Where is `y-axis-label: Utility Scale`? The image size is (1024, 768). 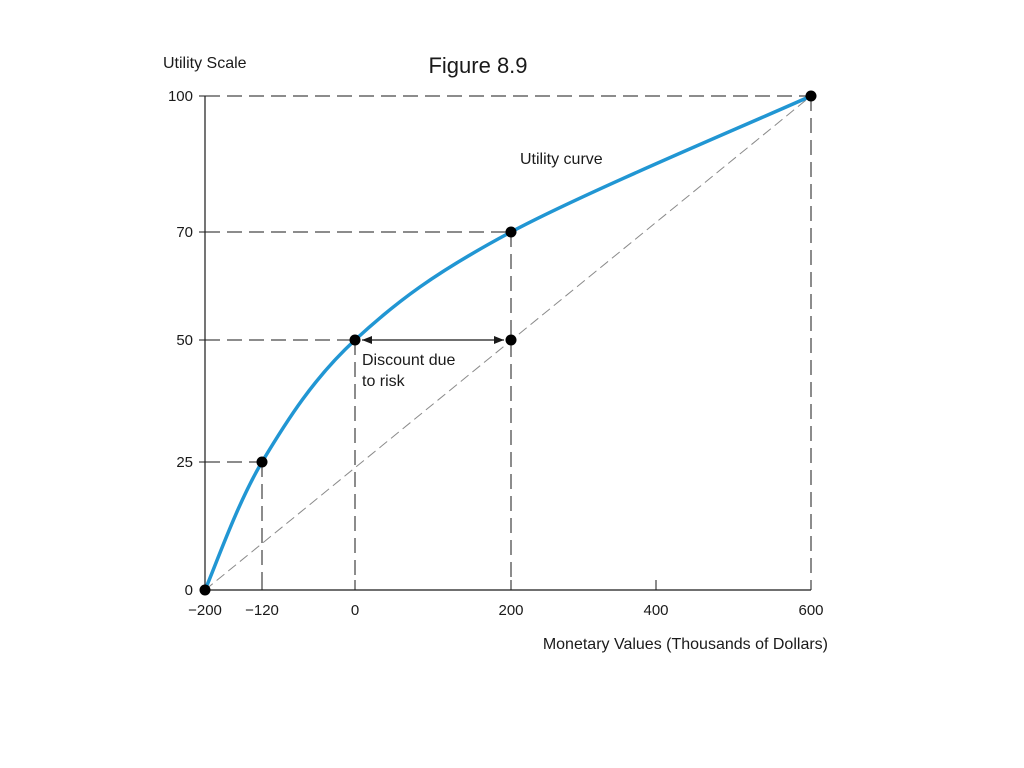 y-axis-label: Utility Scale is located at coordinates (205, 63).